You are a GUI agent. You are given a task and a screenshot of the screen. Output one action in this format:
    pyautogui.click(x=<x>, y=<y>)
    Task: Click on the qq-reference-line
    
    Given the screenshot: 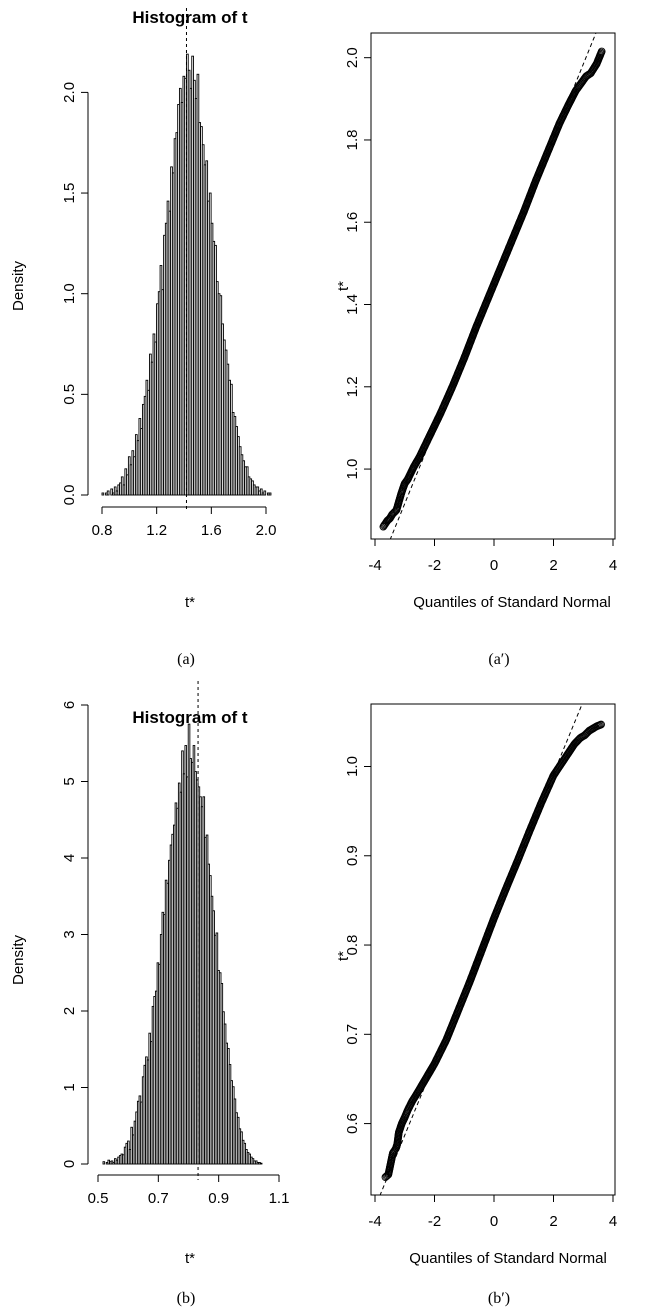 What is the action you would take?
    pyautogui.click(x=493, y=286)
    